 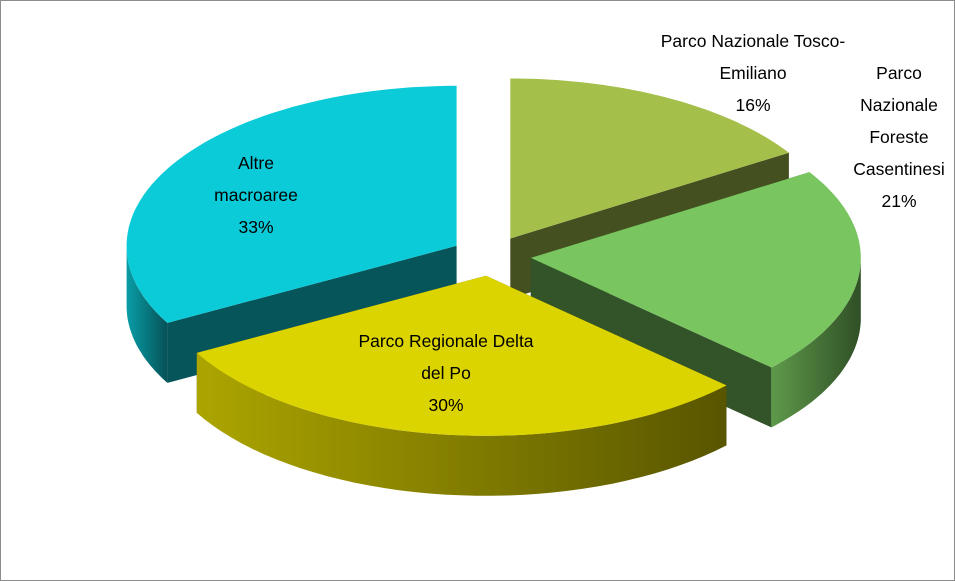 I want to click on category-name: Parco Regionale Delta del Po, so click(x=446, y=357).